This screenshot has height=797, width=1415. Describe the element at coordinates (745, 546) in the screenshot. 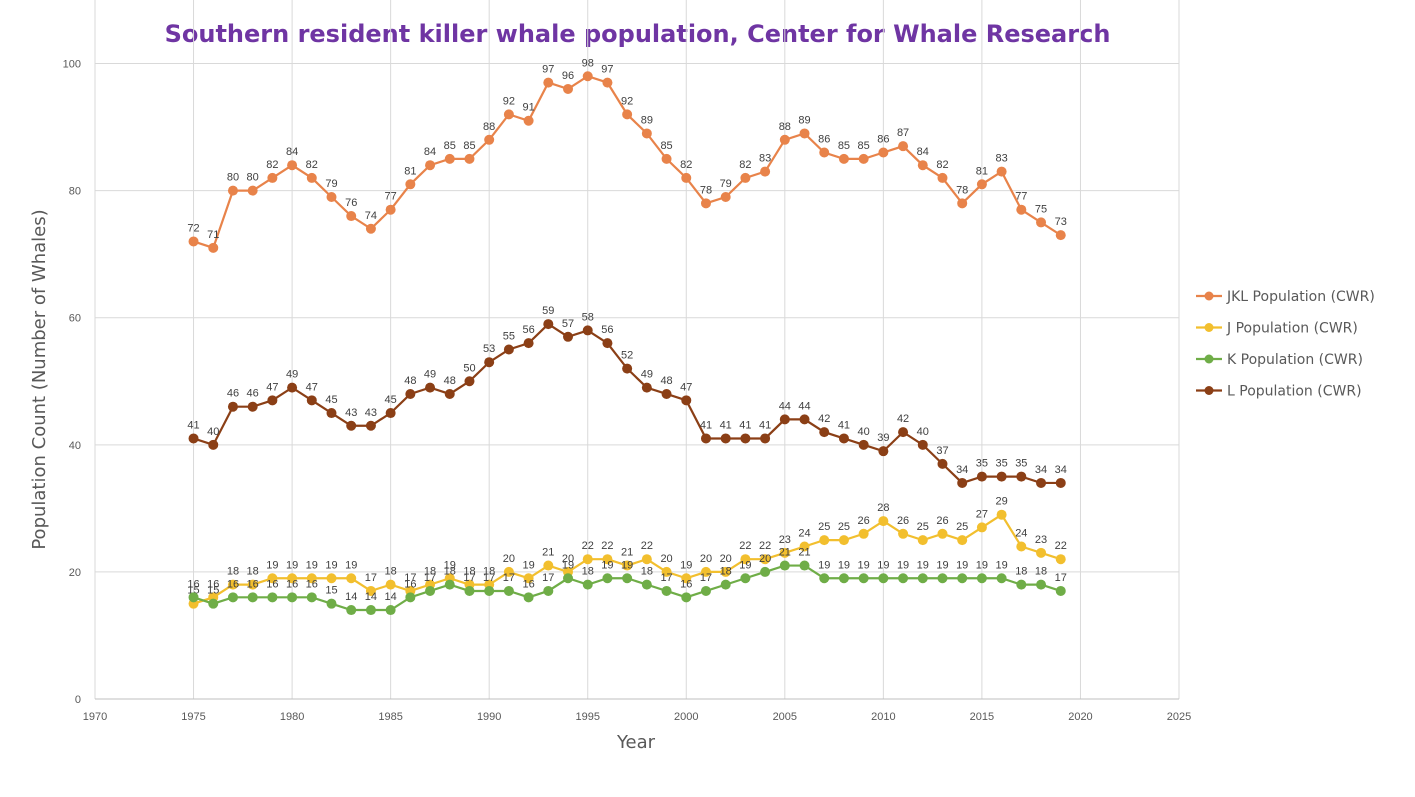

I see `data-label: 22` at that location.